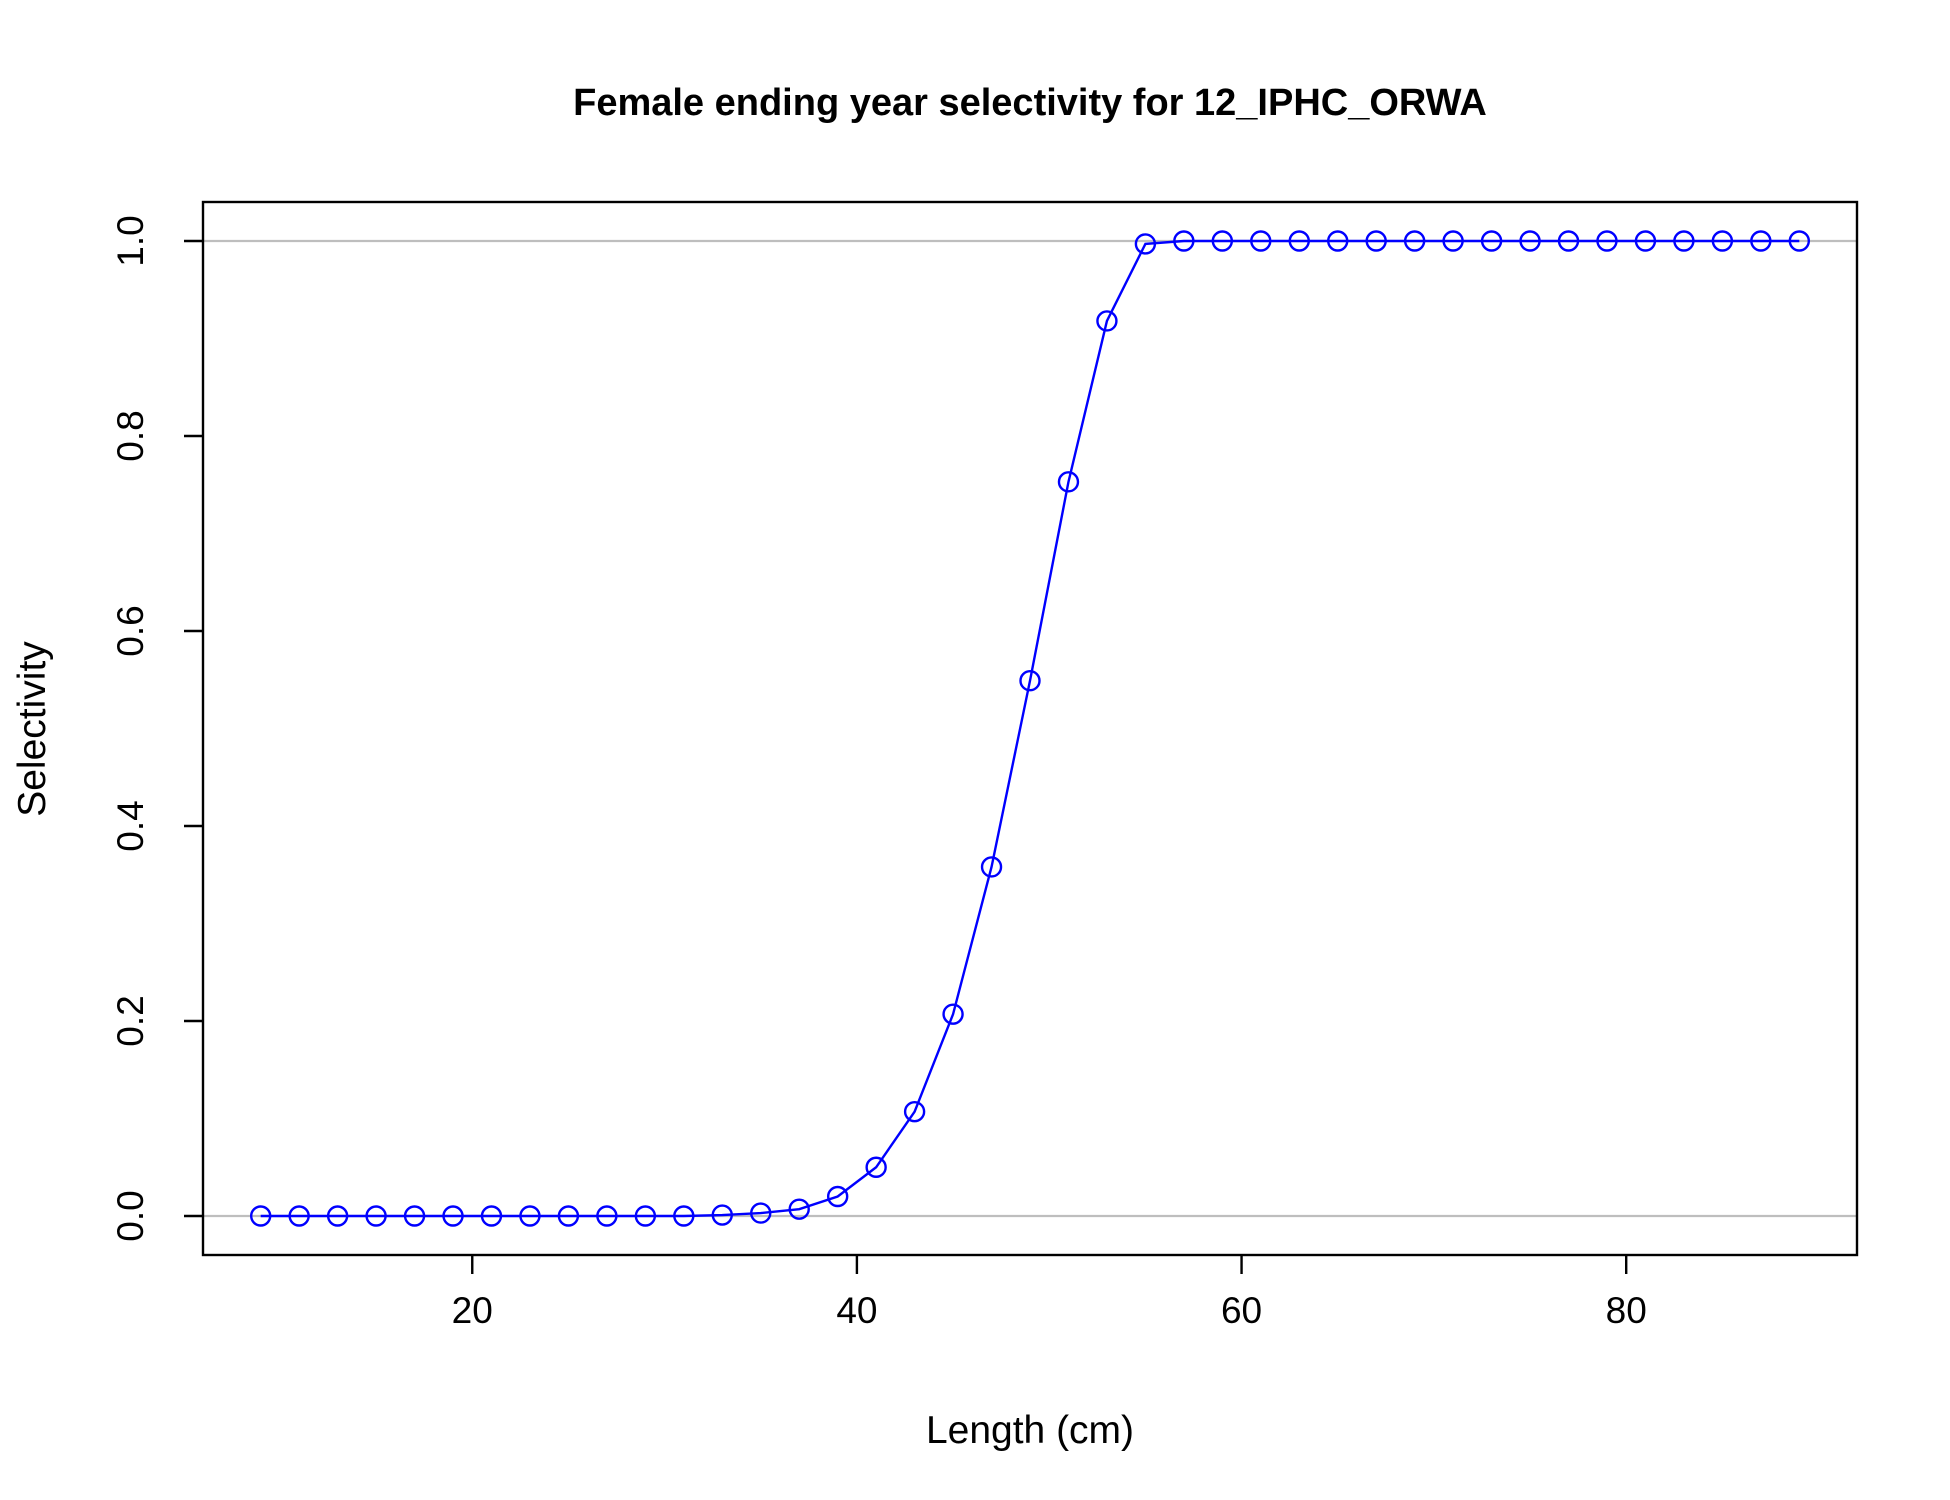 Image resolution: width=1950 pixels, height=1500 pixels. What do you see at coordinates (1241, 1310) in the screenshot?
I see `x-tick-label: 60` at bounding box center [1241, 1310].